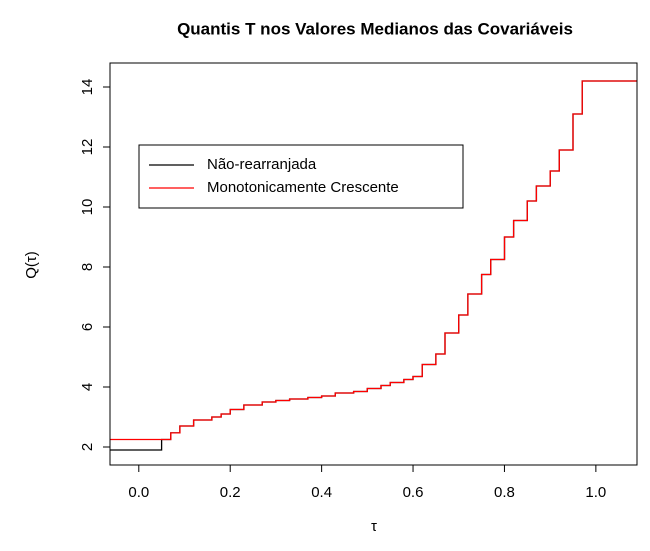 This screenshot has width=650, height=551. Describe the element at coordinates (87, 87) in the screenshot. I see `y-tick-label: 14` at that location.